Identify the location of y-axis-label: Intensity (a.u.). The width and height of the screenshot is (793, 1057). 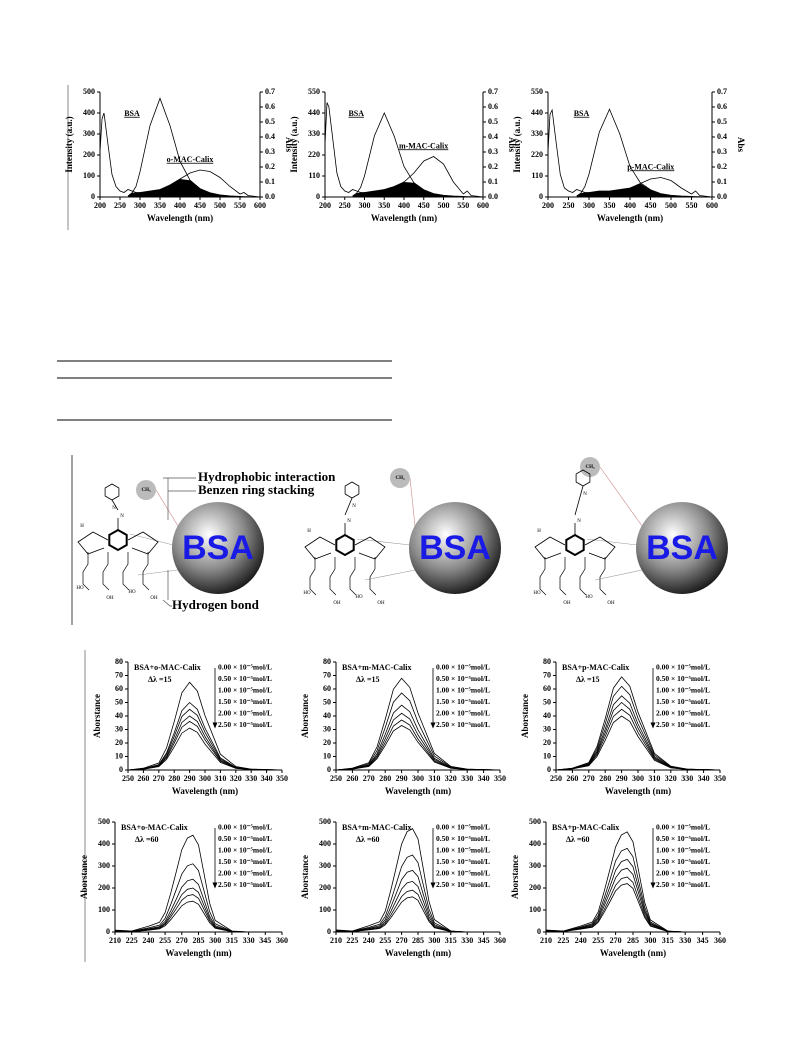
(294, 144).